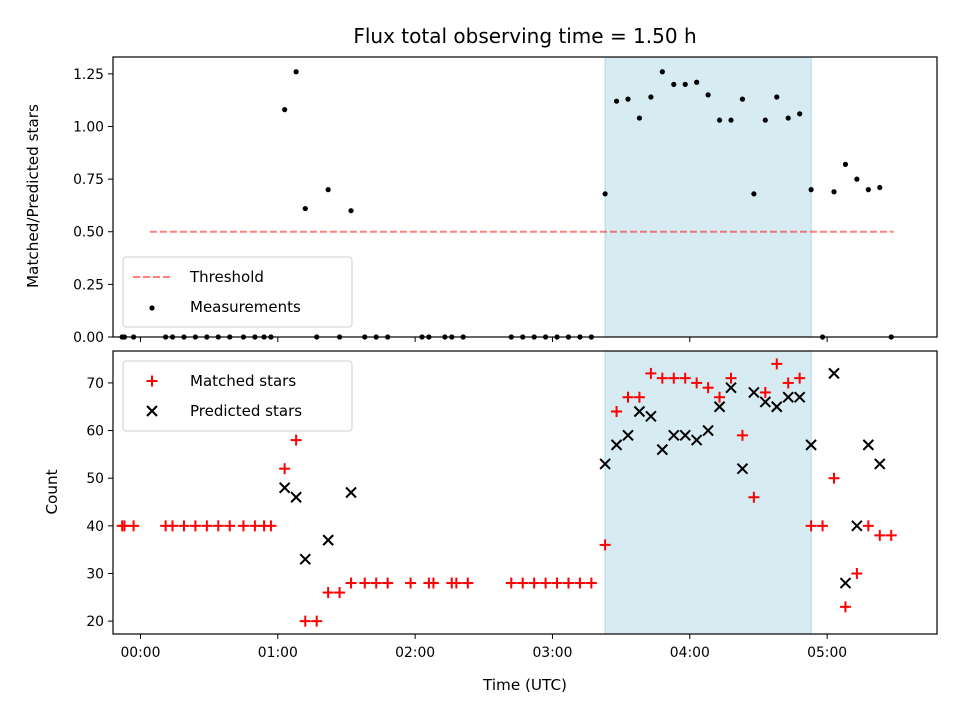  I want to click on bottom-ytick-label: 20, so click(95, 622).